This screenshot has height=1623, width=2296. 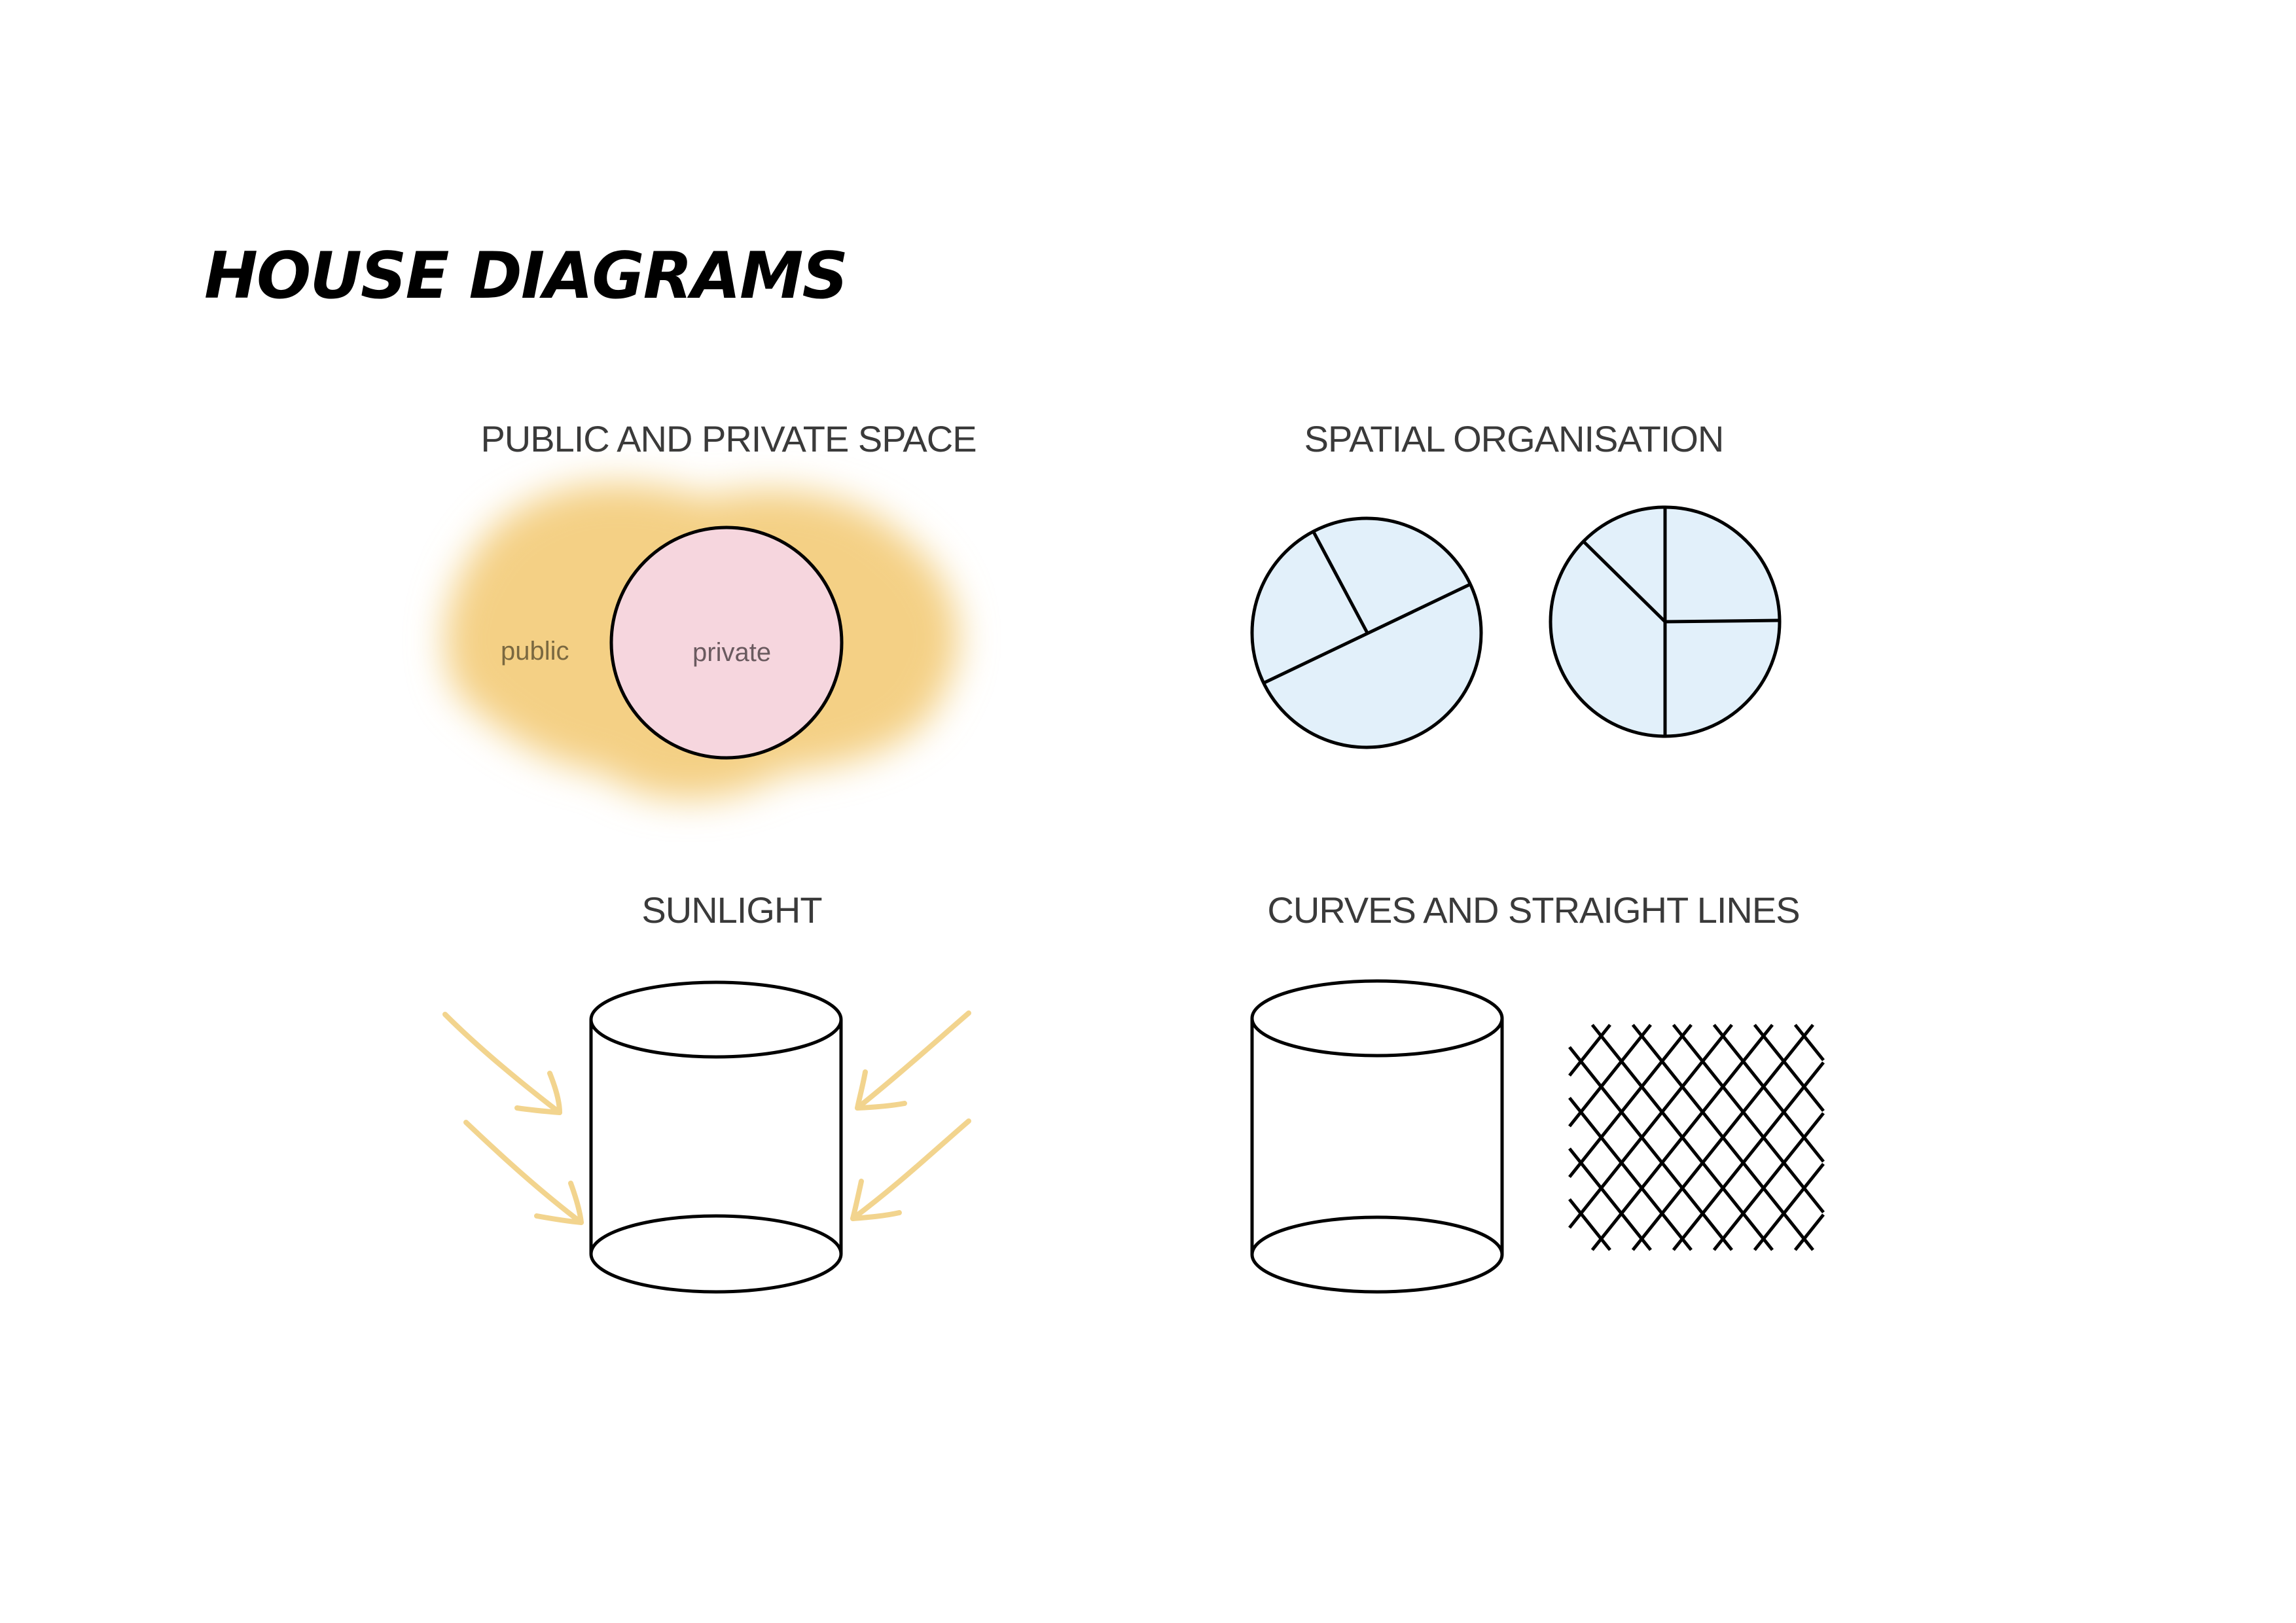 What do you see at coordinates (732, 652) in the screenshot?
I see `private-label: private` at bounding box center [732, 652].